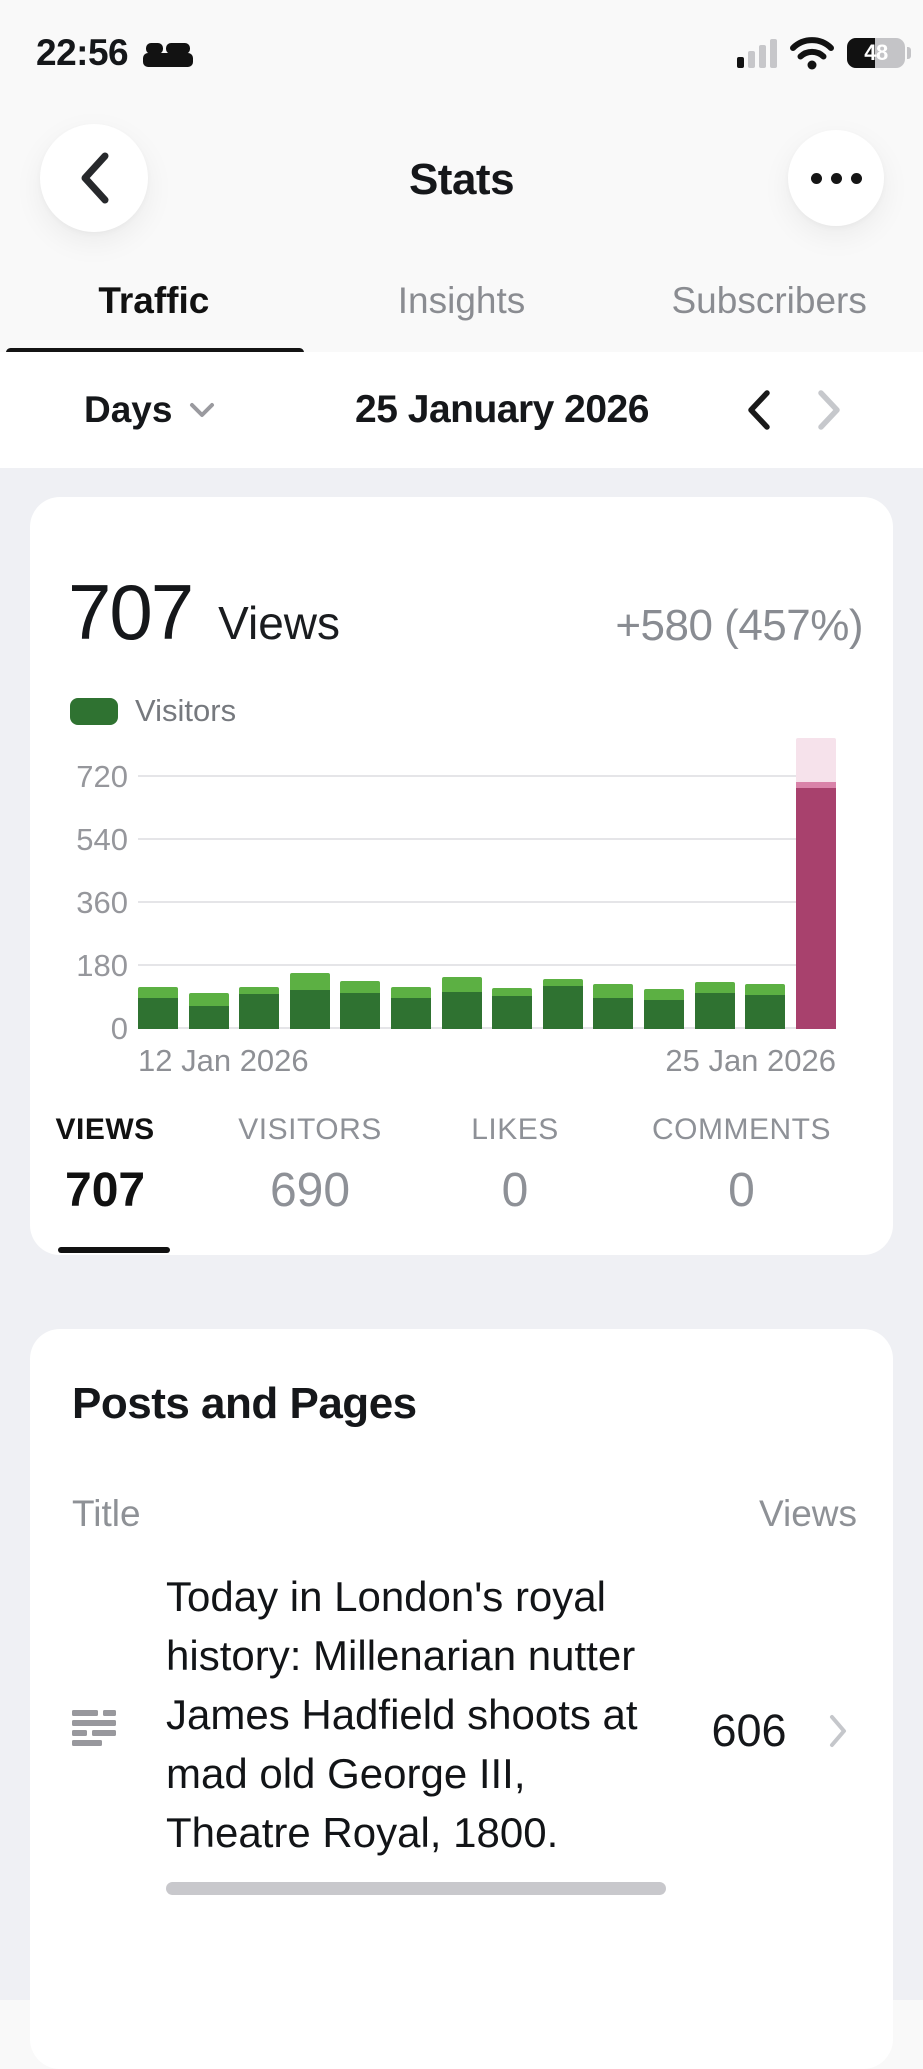 The width and height of the screenshot is (923, 2069). I want to click on tab-insights: Insights, so click(461, 300).